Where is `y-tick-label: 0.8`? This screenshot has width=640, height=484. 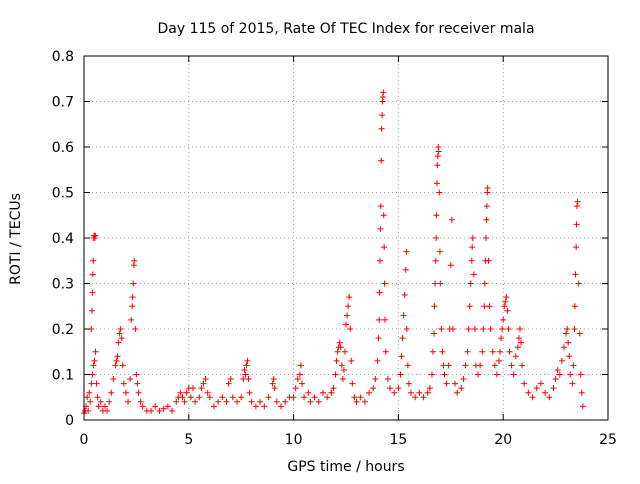 y-tick-label: 0.8 is located at coordinates (63, 57).